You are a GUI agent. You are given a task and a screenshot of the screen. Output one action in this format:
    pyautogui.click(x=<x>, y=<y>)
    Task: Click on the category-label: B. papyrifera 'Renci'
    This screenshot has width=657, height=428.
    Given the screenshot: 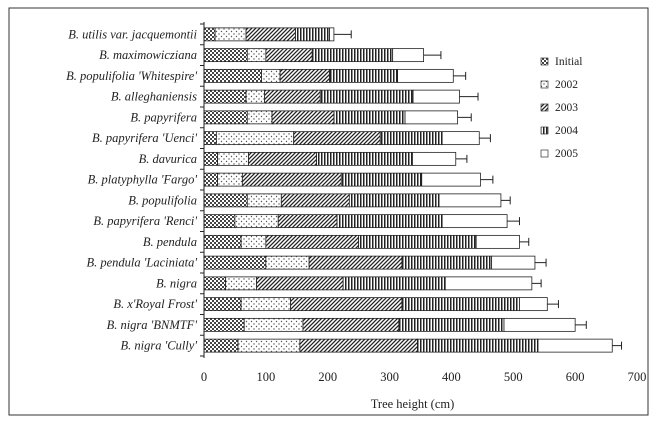 What is the action you would take?
    pyautogui.click(x=145, y=221)
    